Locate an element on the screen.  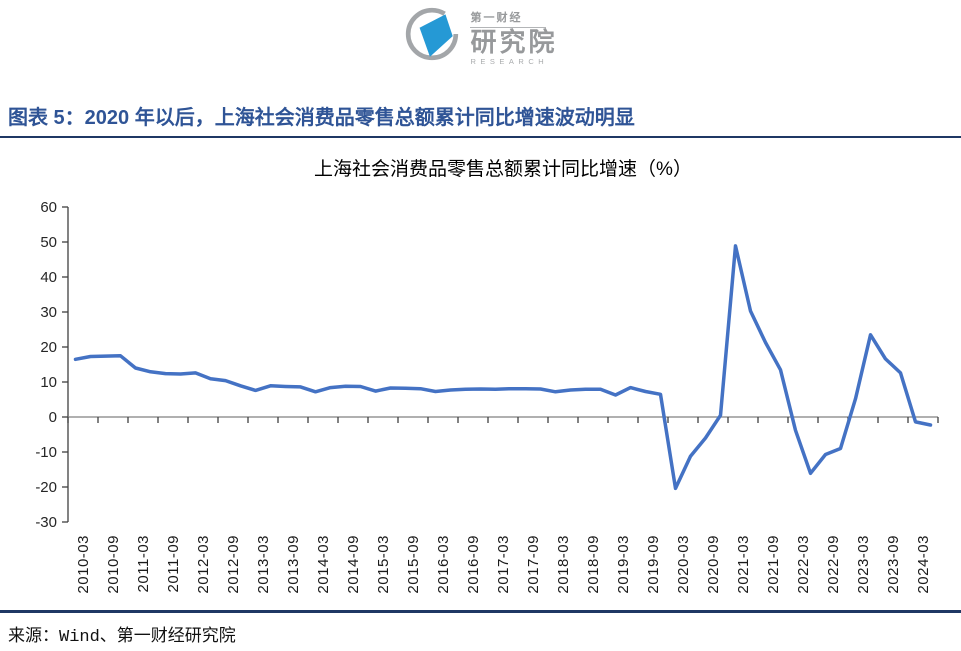
svg-text: 2020-09 is located at coordinates (713, 564).